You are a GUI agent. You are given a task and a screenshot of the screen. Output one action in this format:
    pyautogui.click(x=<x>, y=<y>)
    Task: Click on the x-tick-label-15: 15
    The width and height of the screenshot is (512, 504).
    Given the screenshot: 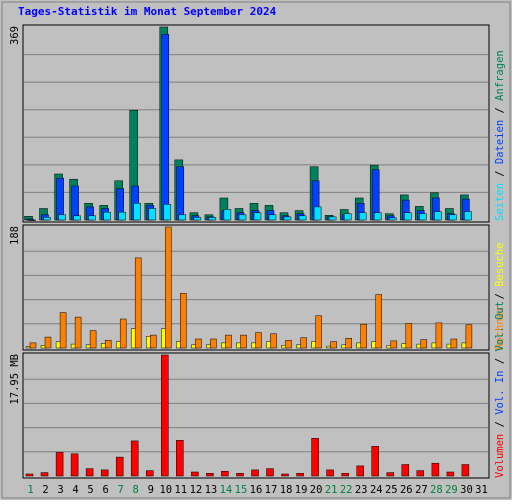 What is the action you would take?
    pyautogui.click(x=241, y=490)
    